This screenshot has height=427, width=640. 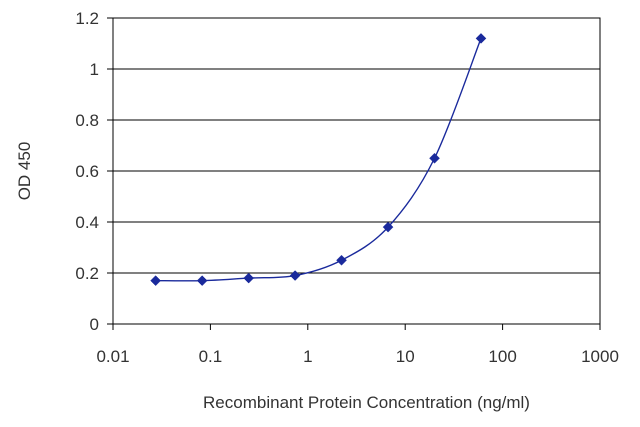 I want to click on y-tick-label: 0.6, so click(x=87, y=171).